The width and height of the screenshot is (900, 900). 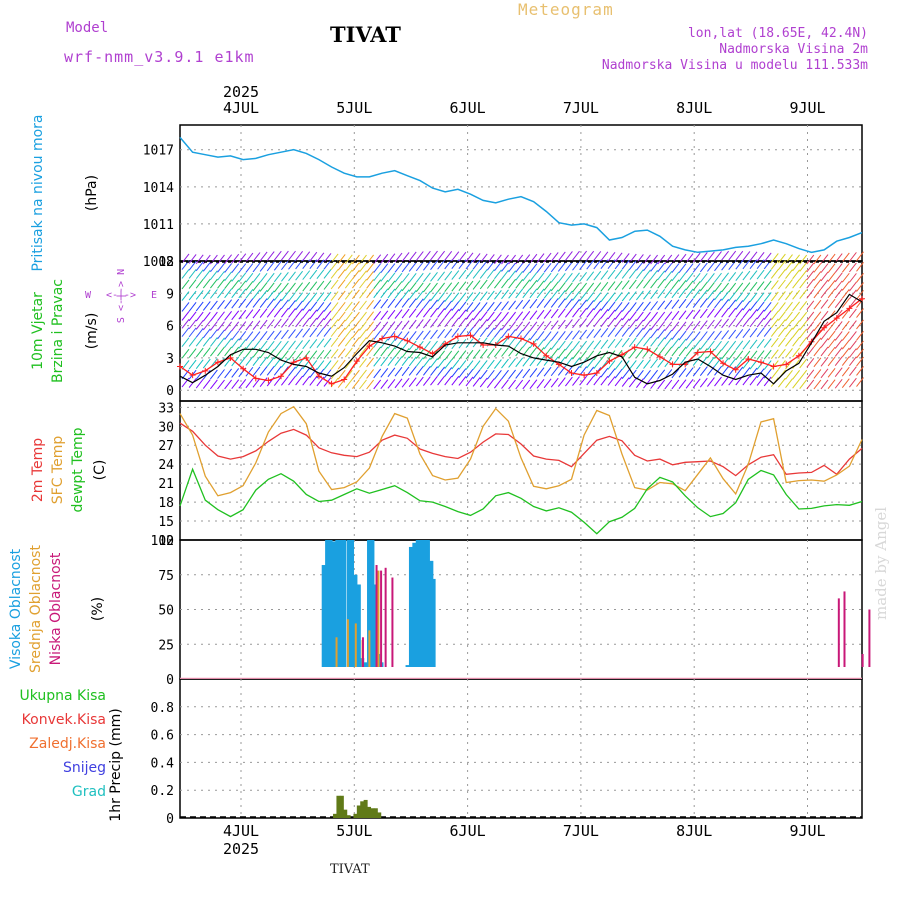 What do you see at coordinates (694, 831) in the screenshot?
I see `x-day-label-bottom: 8JUL` at bounding box center [694, 831].